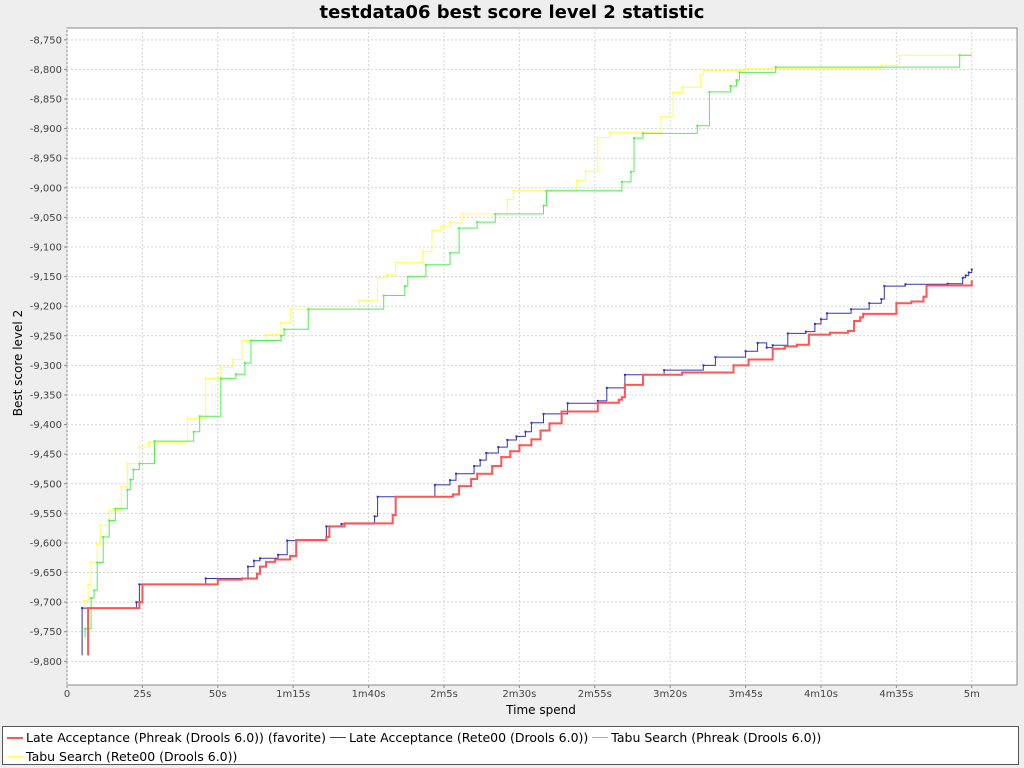 This screenshot has height=768, width=1024. I want to click on y-tick-label: -9,650, so click(46, 573).